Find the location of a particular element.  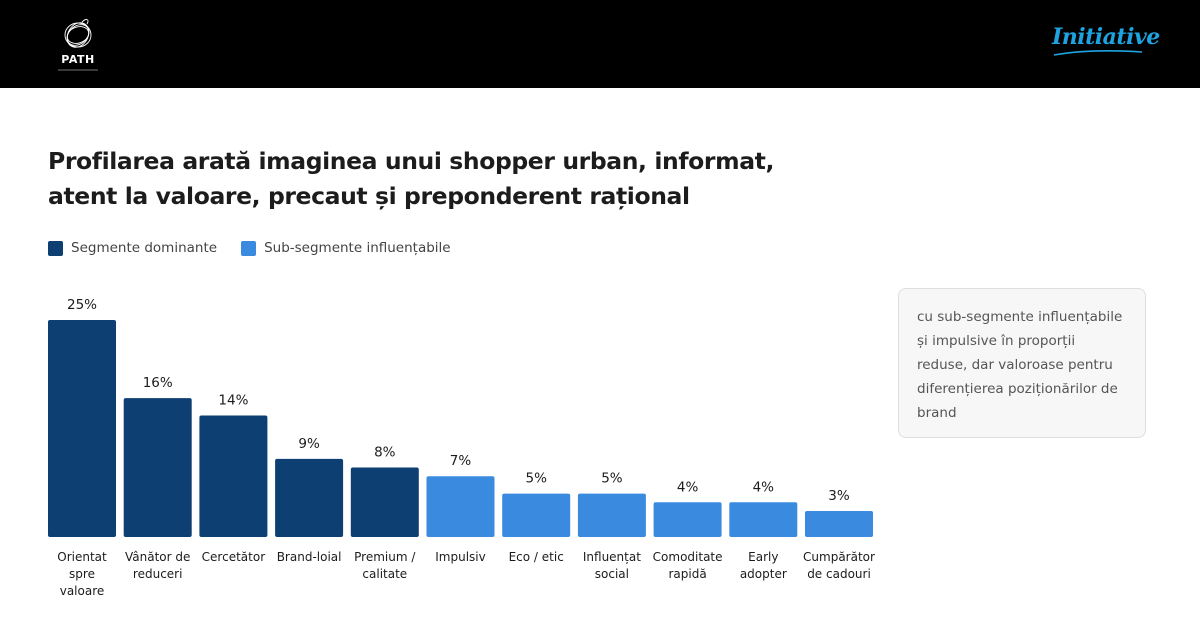

category-label-0-0: Orientat is located at coordinates (82, 557).